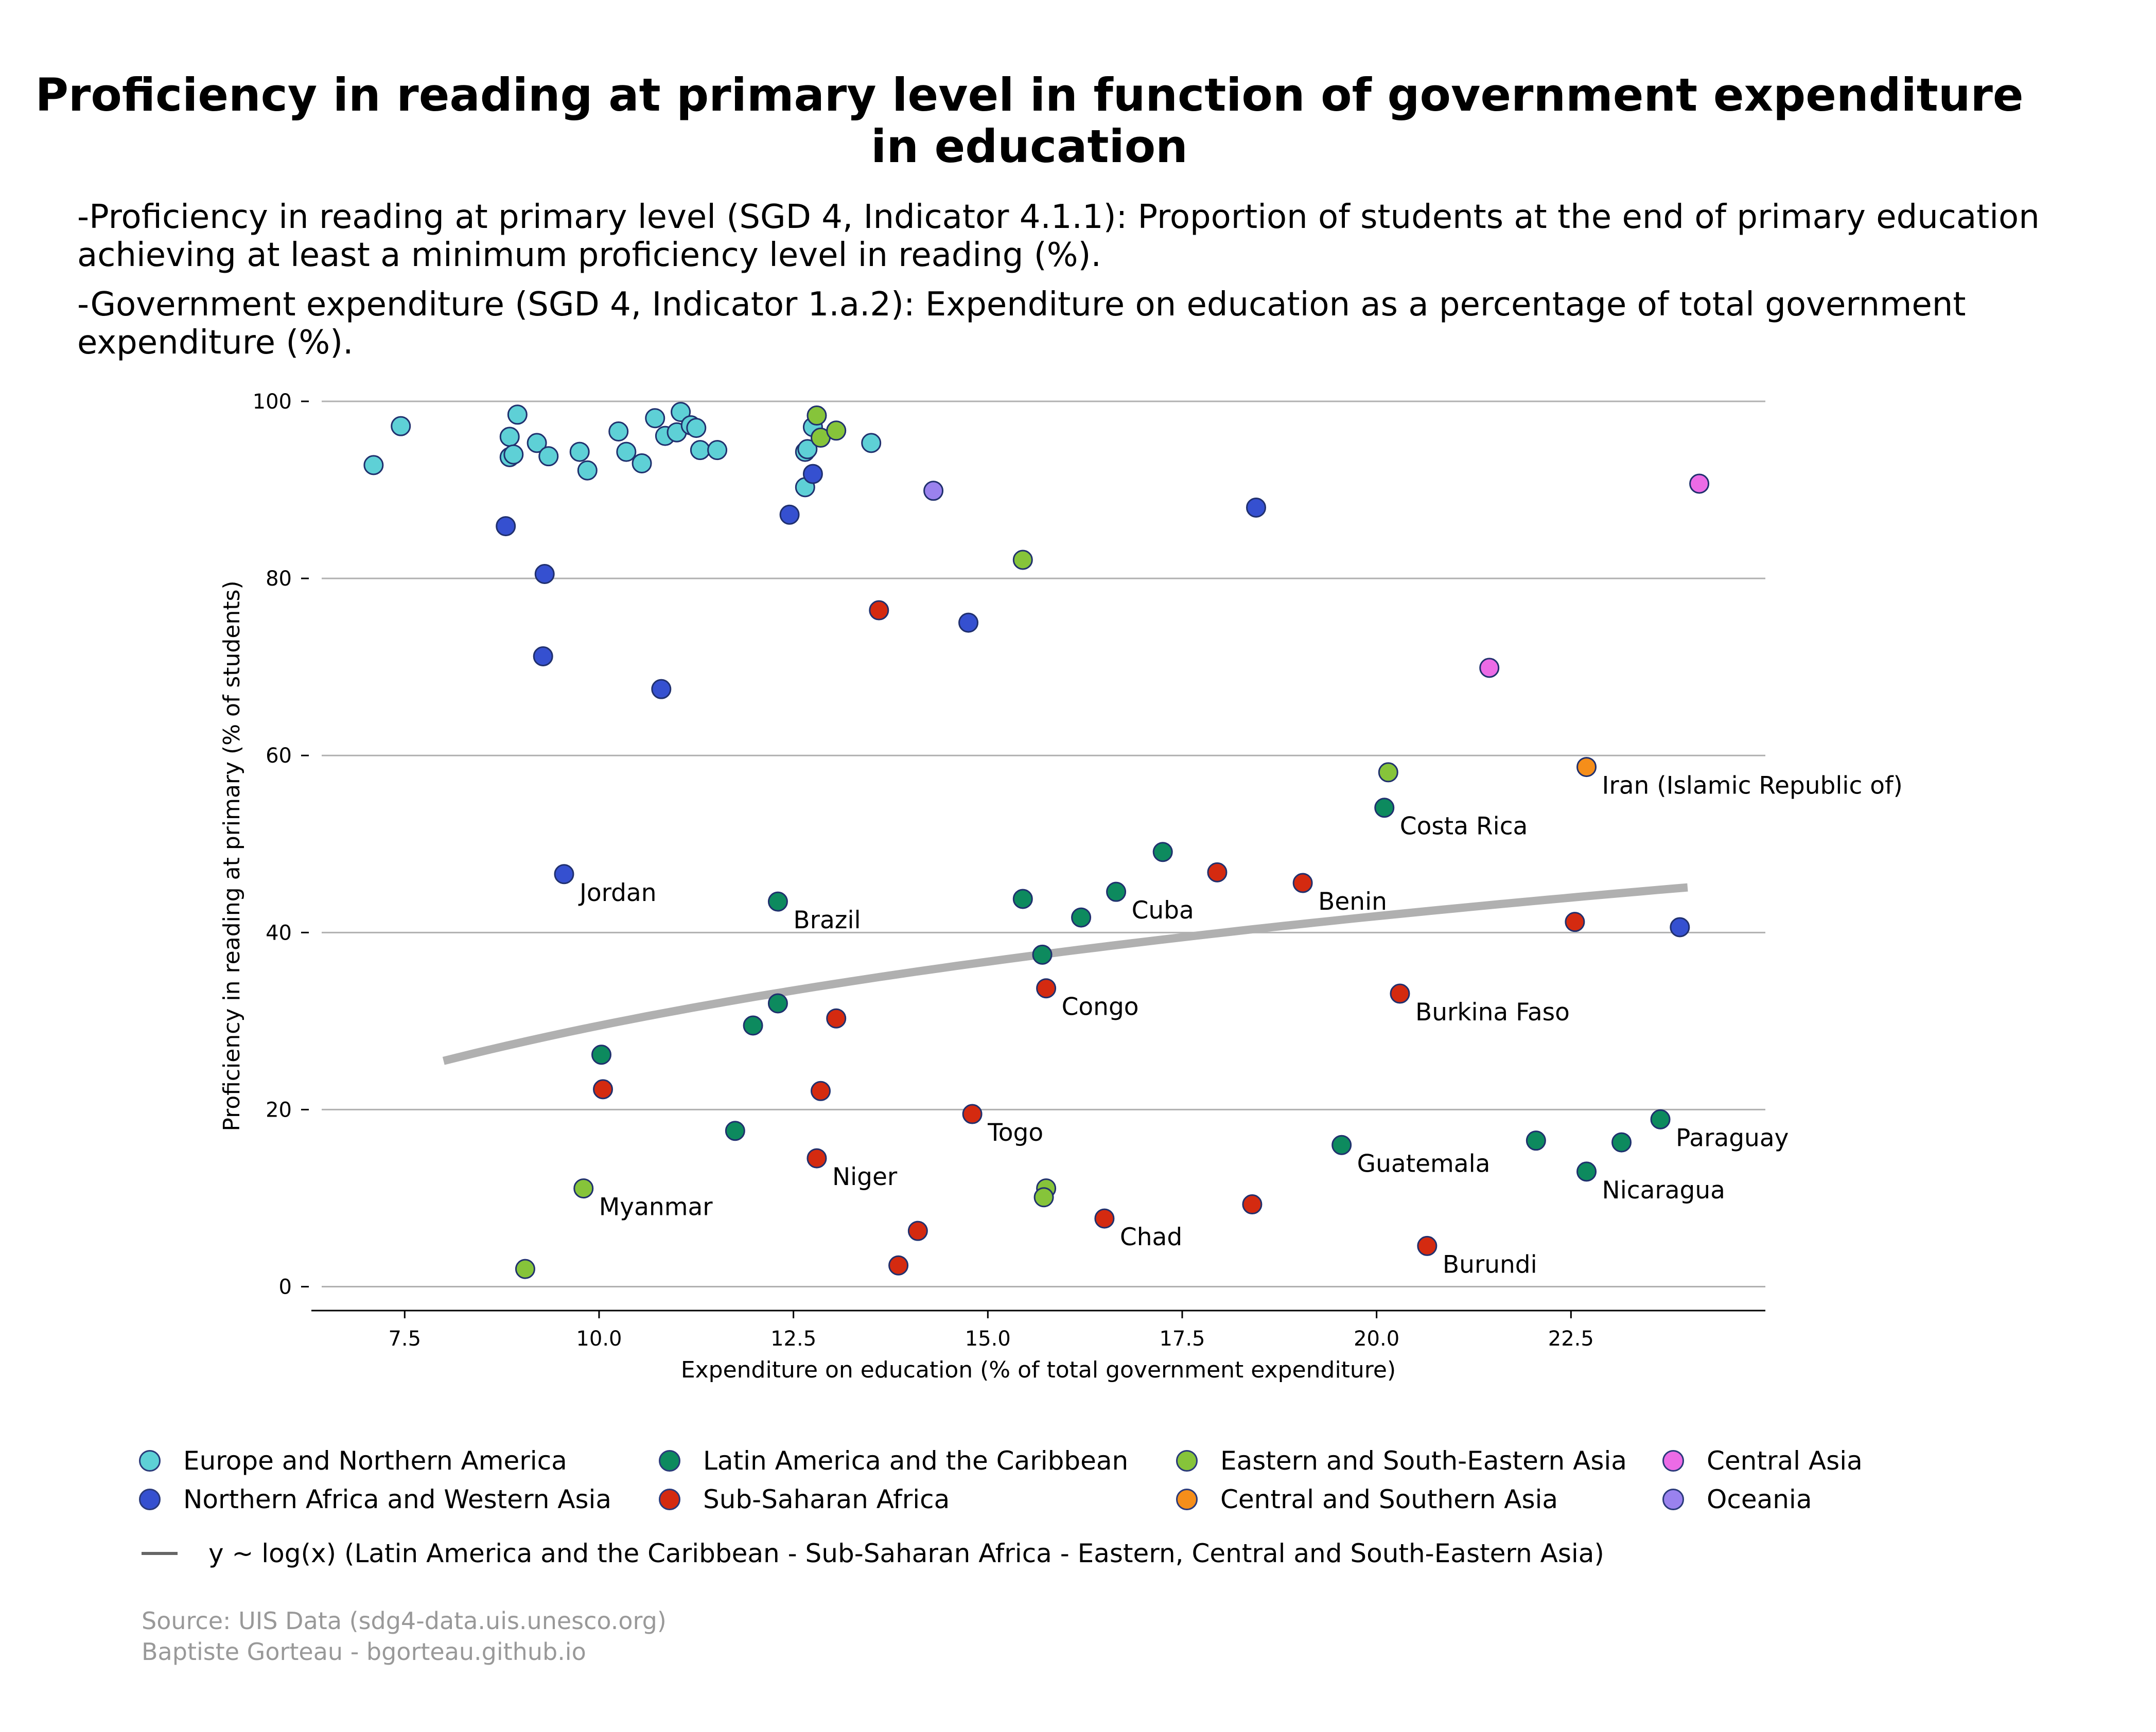 The image size is (2156, 1732). Describe the element at coordinates (279, 756) in the screenshot. I see `y-tick-label: 60` at that location.